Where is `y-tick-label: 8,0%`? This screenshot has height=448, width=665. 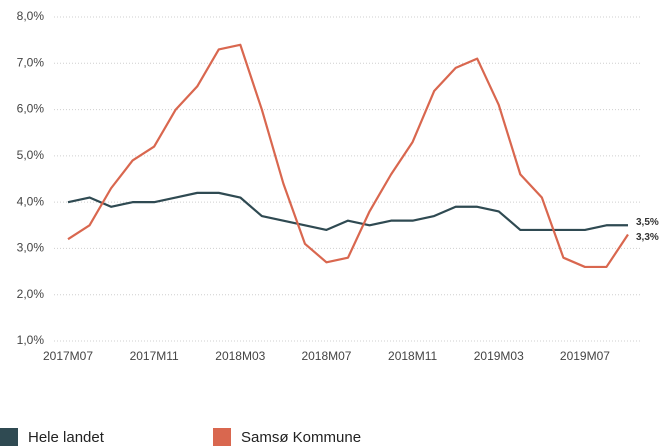
y-tick-label: 8,0% is located at coordinates (31, 16).